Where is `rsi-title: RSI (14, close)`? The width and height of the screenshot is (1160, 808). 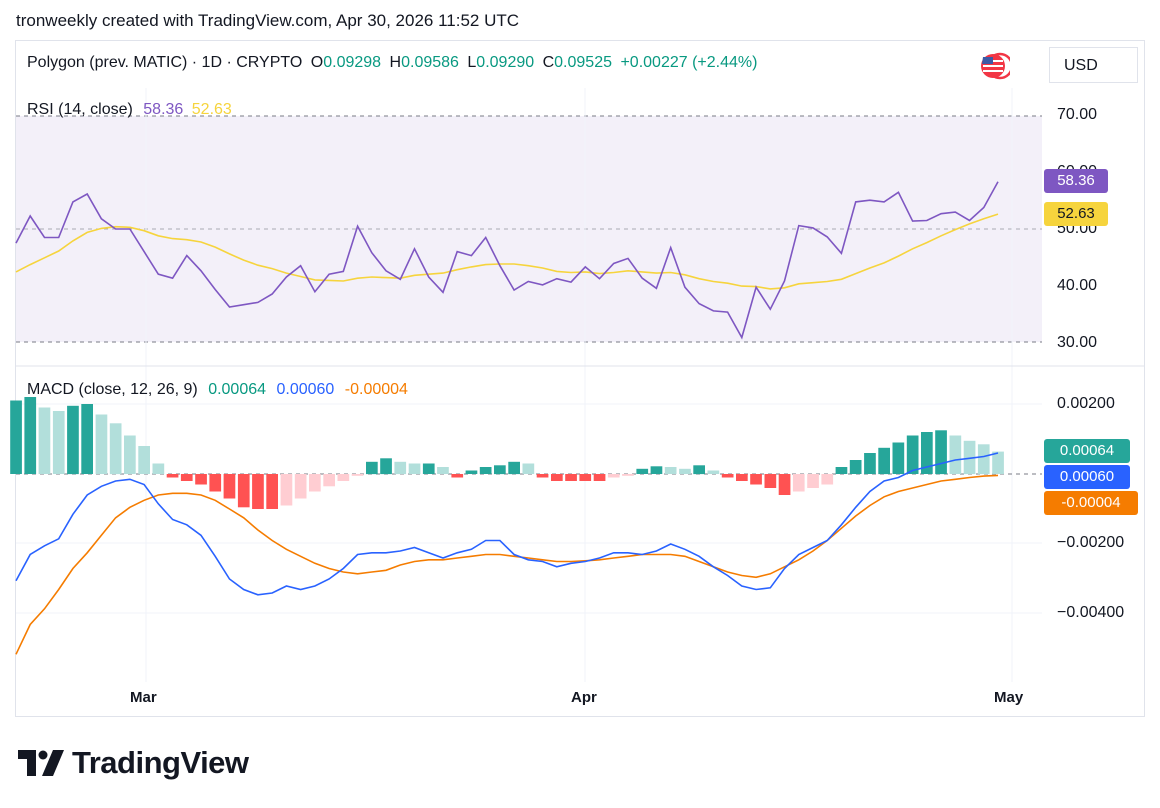 rsi-title: RSI (14, close) is located at coordinates (80, 109).